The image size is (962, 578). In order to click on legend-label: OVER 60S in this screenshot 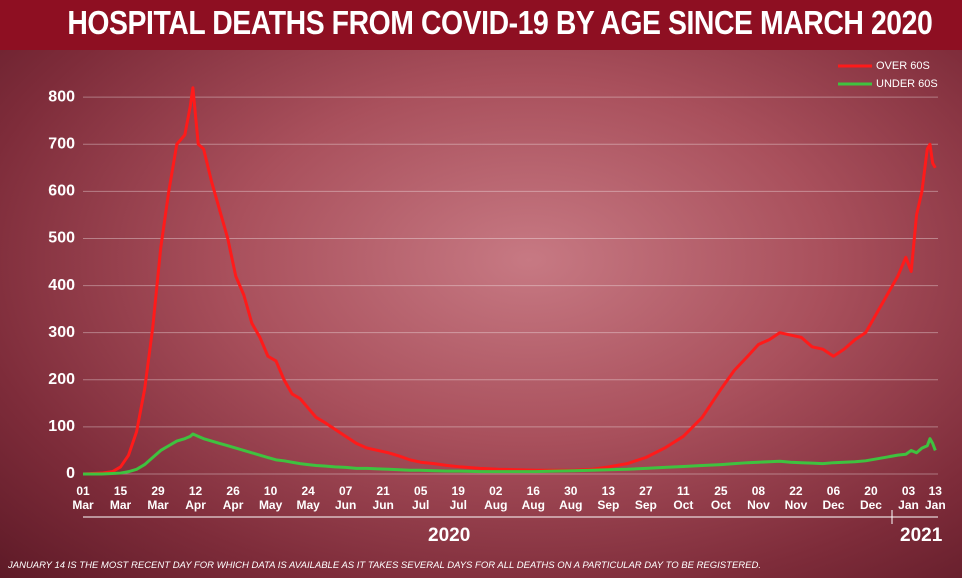, I will do `click(903, 66)`.